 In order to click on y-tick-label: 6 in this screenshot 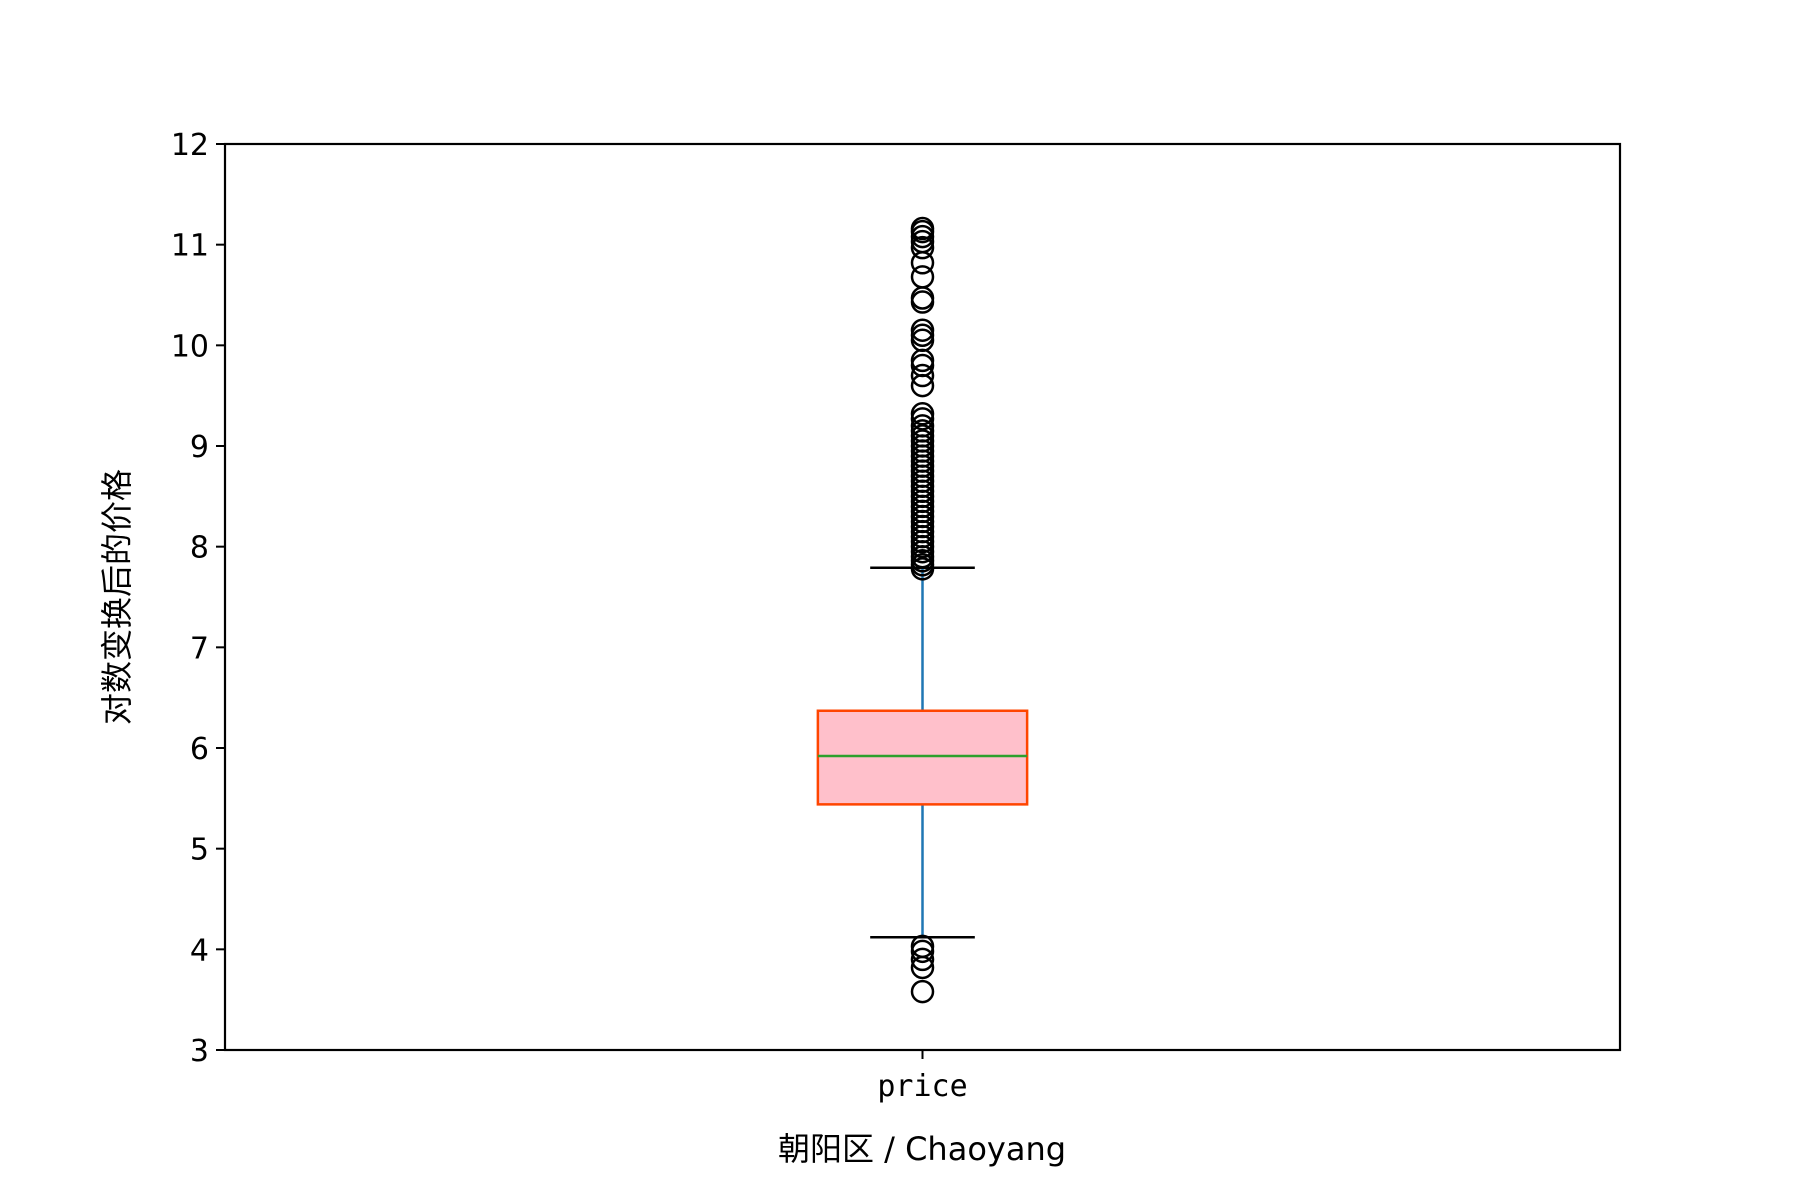, I will do `click(199, 749)`.